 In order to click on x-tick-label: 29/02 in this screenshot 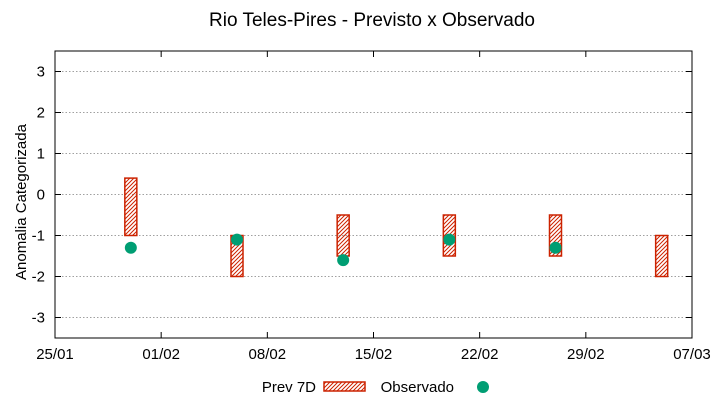, I will do `click(586, 354)`.